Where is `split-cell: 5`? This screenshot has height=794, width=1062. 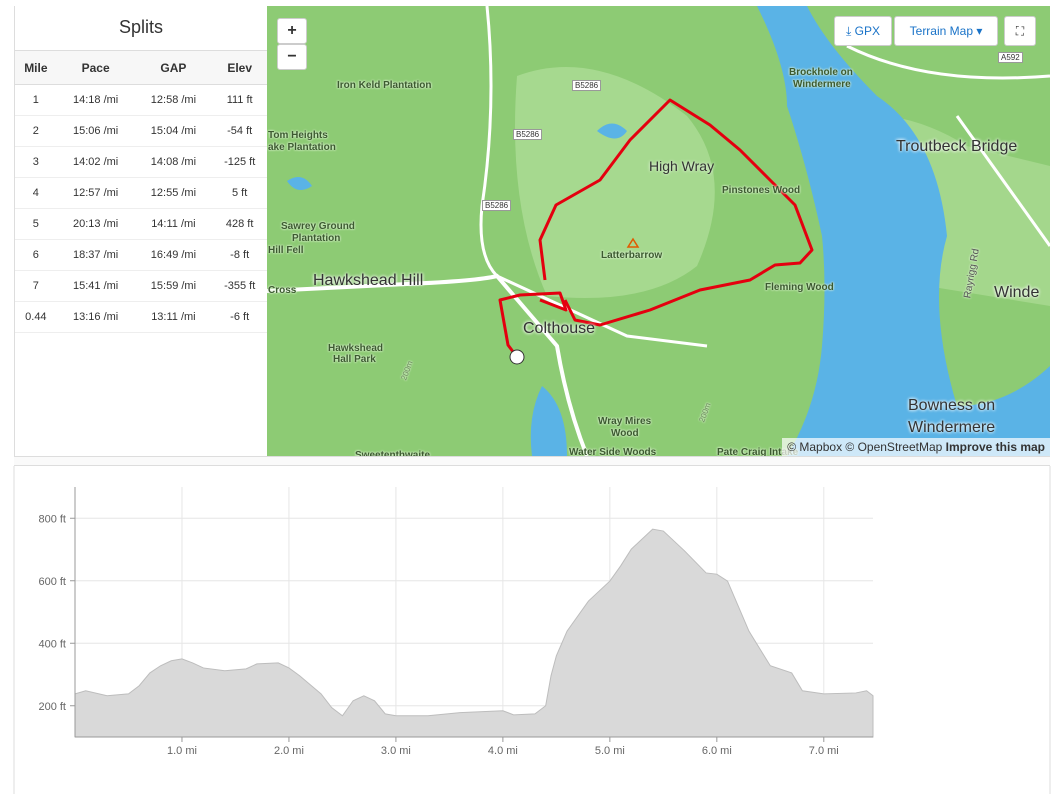
split-cell: 5 is located at coordinates (36, 224).